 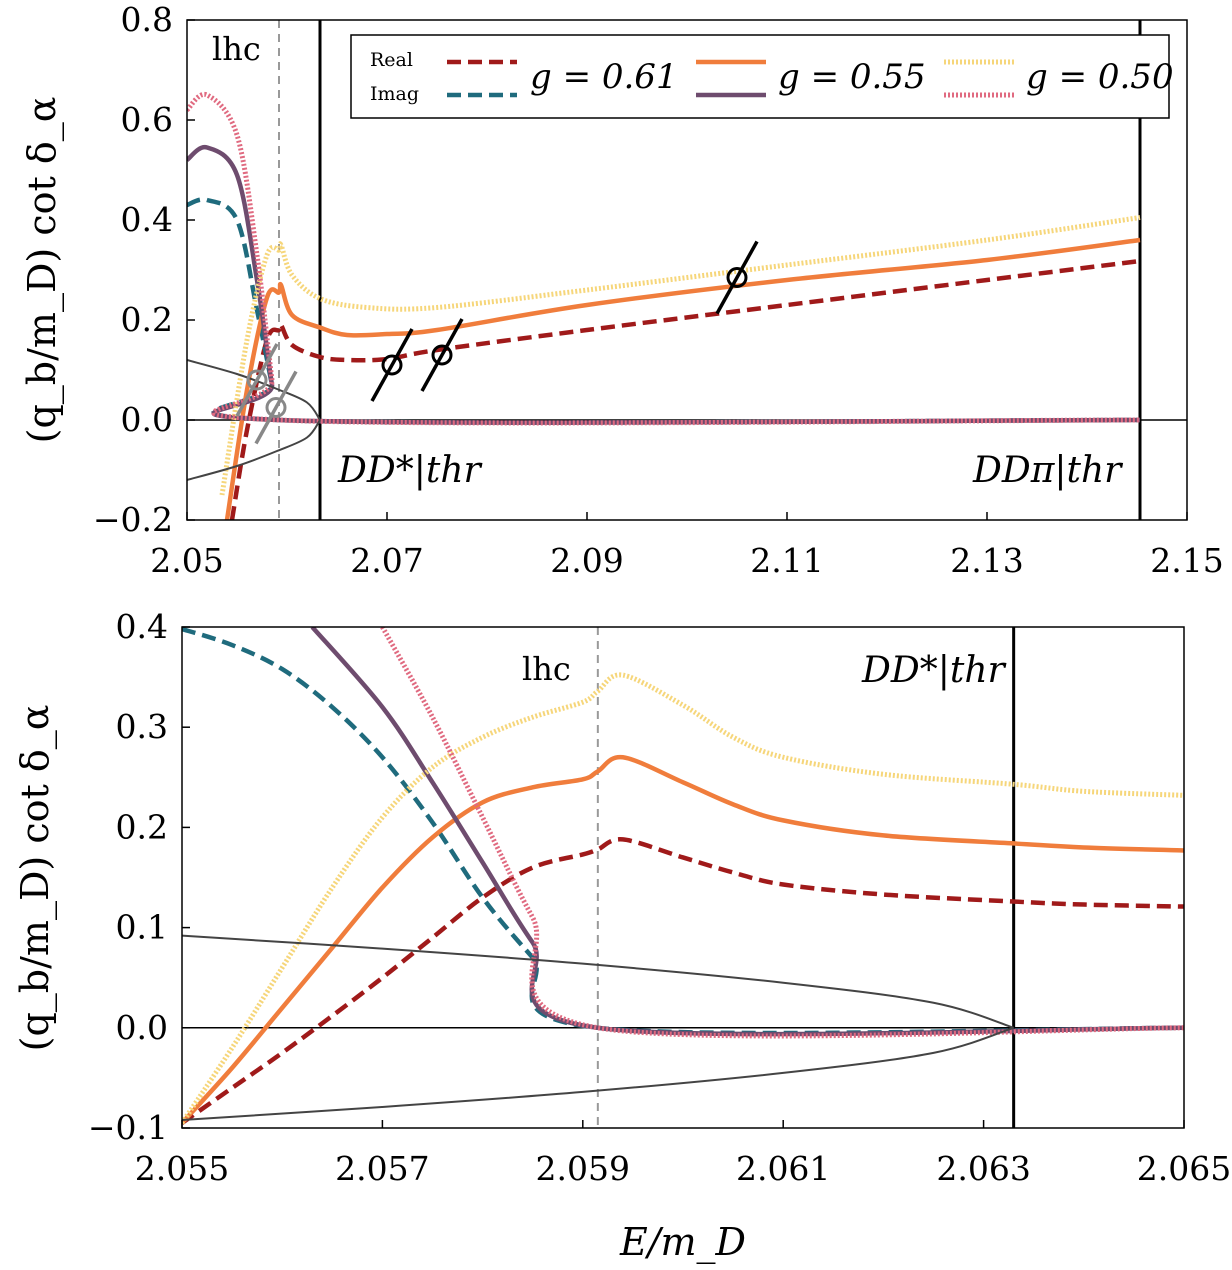 I want to click on top-ddstar-label: DD*|thr, so click(x=410, y=470).